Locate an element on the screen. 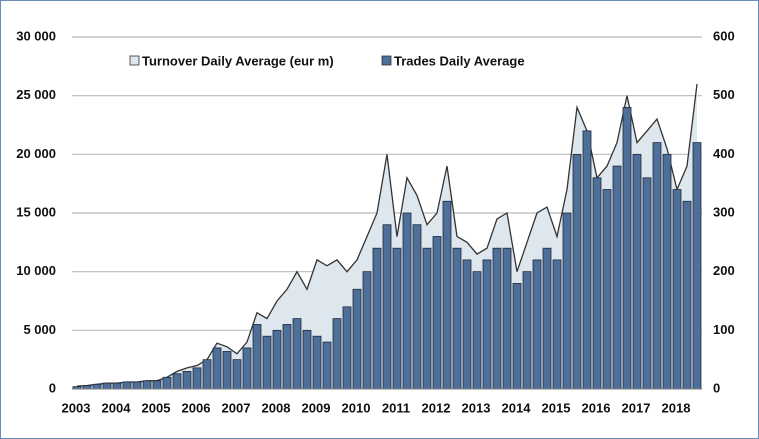  x-tick-label: 2013 is located at coordinates (476, 407).